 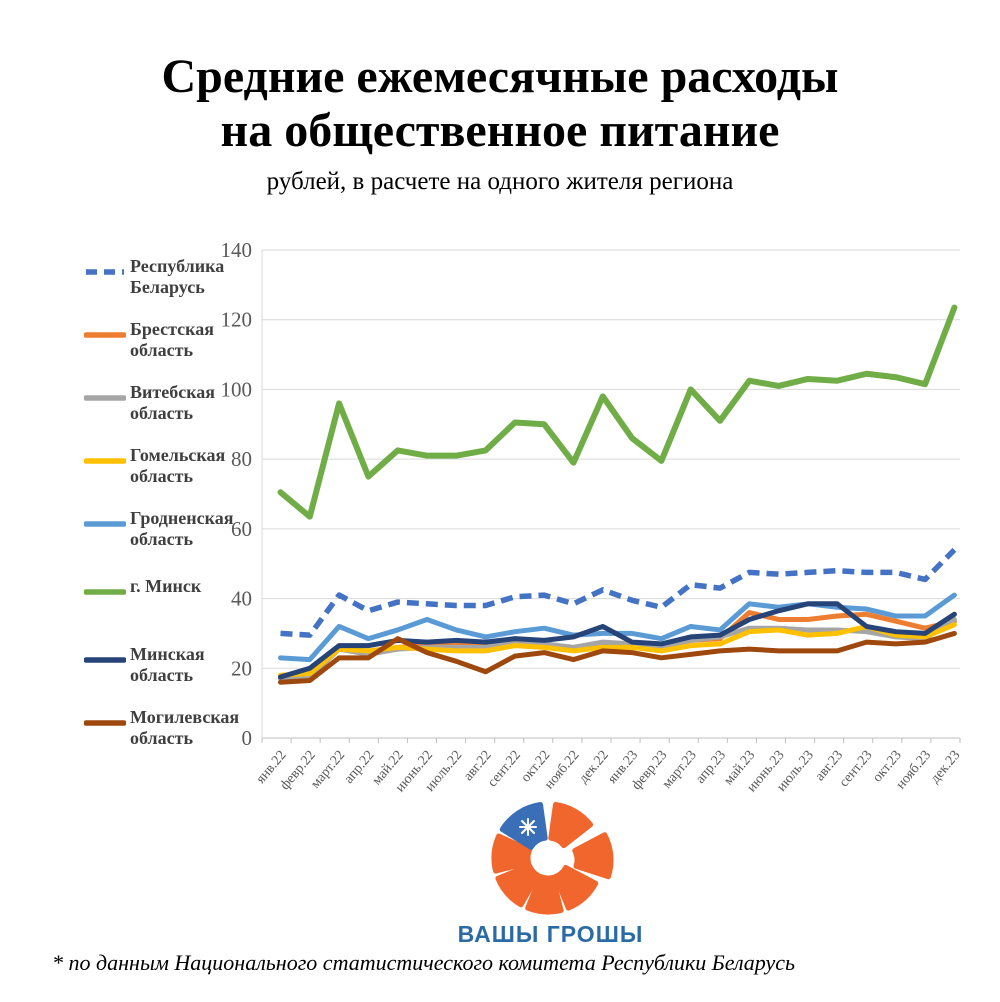 I want to click on y-tick-label: 40, so click(x=241, y=599).